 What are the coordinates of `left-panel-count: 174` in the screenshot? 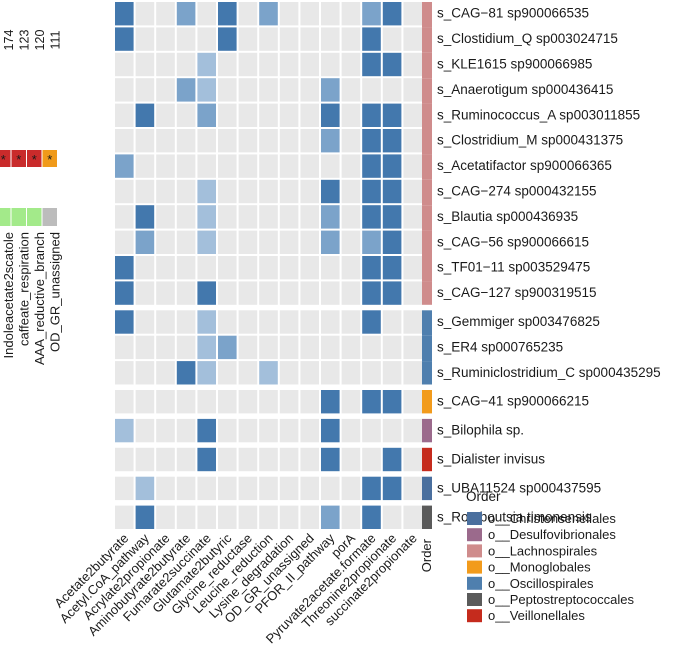 It's located at (9, 40).